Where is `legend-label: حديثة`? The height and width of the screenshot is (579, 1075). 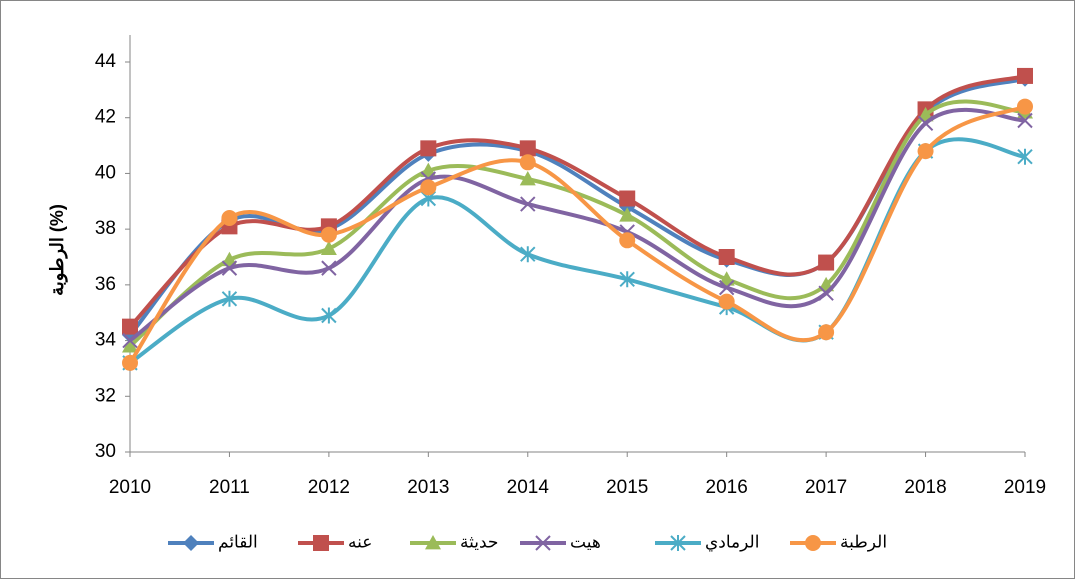
legend-label: حديثة is located at coordinates (479, 541).